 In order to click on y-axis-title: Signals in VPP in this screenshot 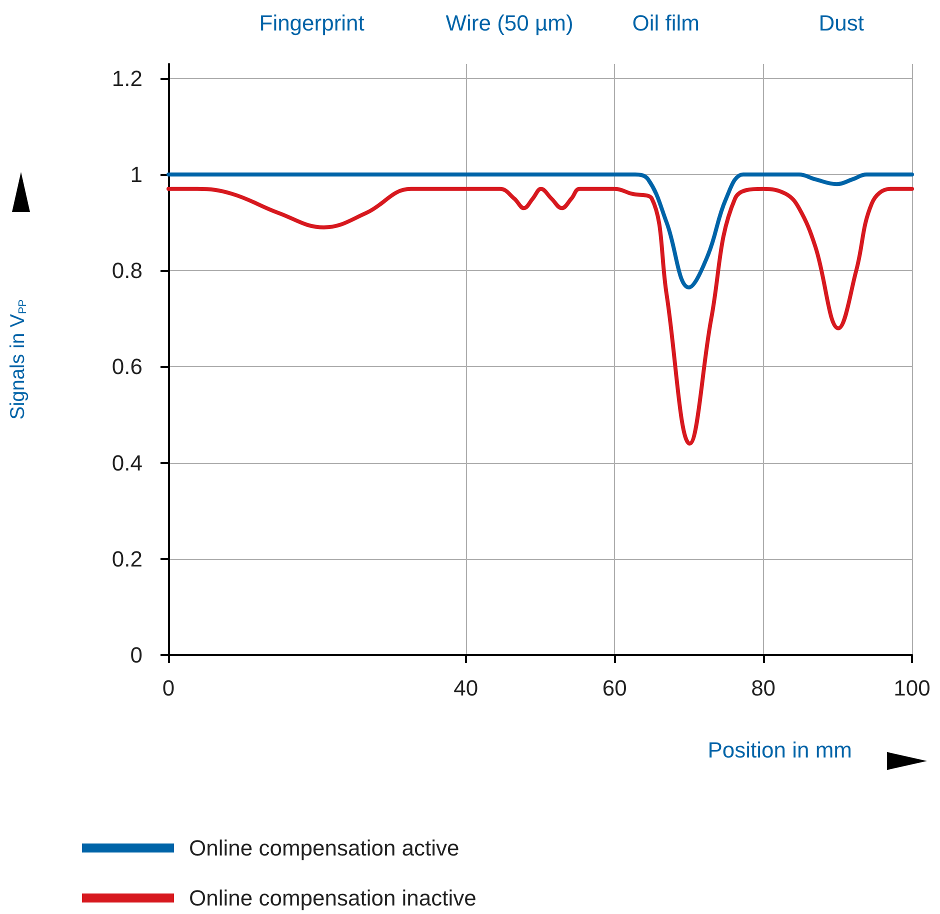, I will do `click(18, 359)`.